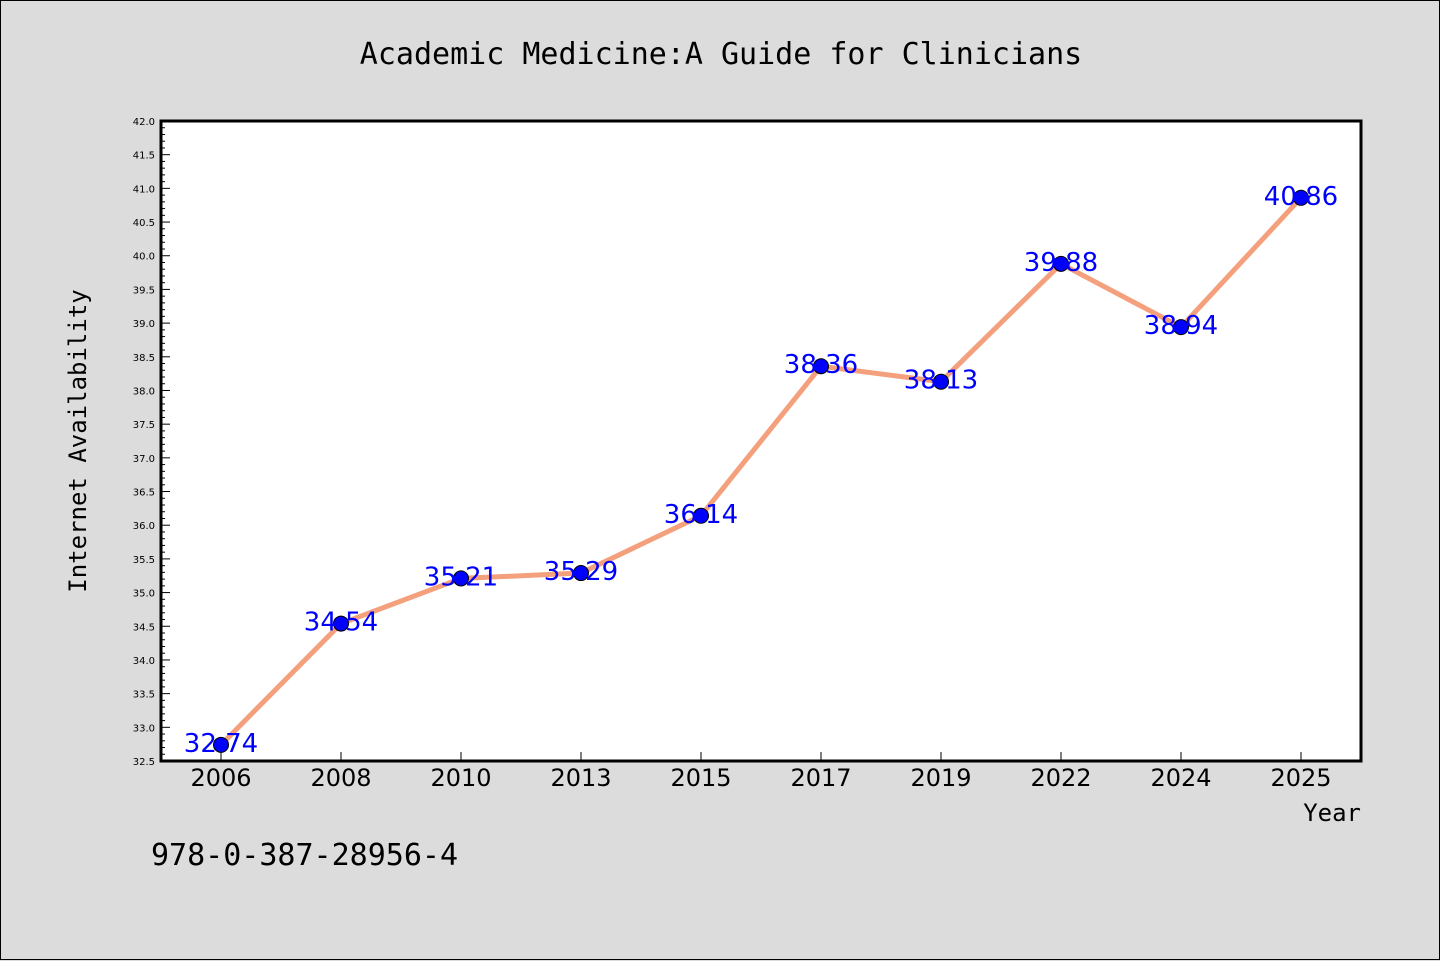  What do you see at coordinates (761, 772) in the screenshot?
I see `x-axis: 2006 2008 2010 2013 2015 2017 2019 2022 2024 2025` at bounding box center [761, 772].